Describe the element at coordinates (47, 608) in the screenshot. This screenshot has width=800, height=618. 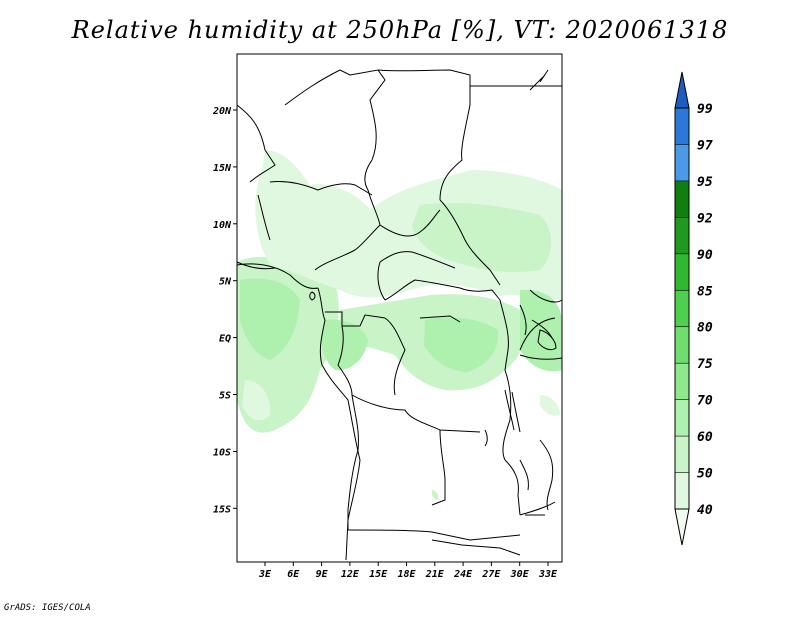
I see `credit-label: GrADS: IGES/COLA` at that location.